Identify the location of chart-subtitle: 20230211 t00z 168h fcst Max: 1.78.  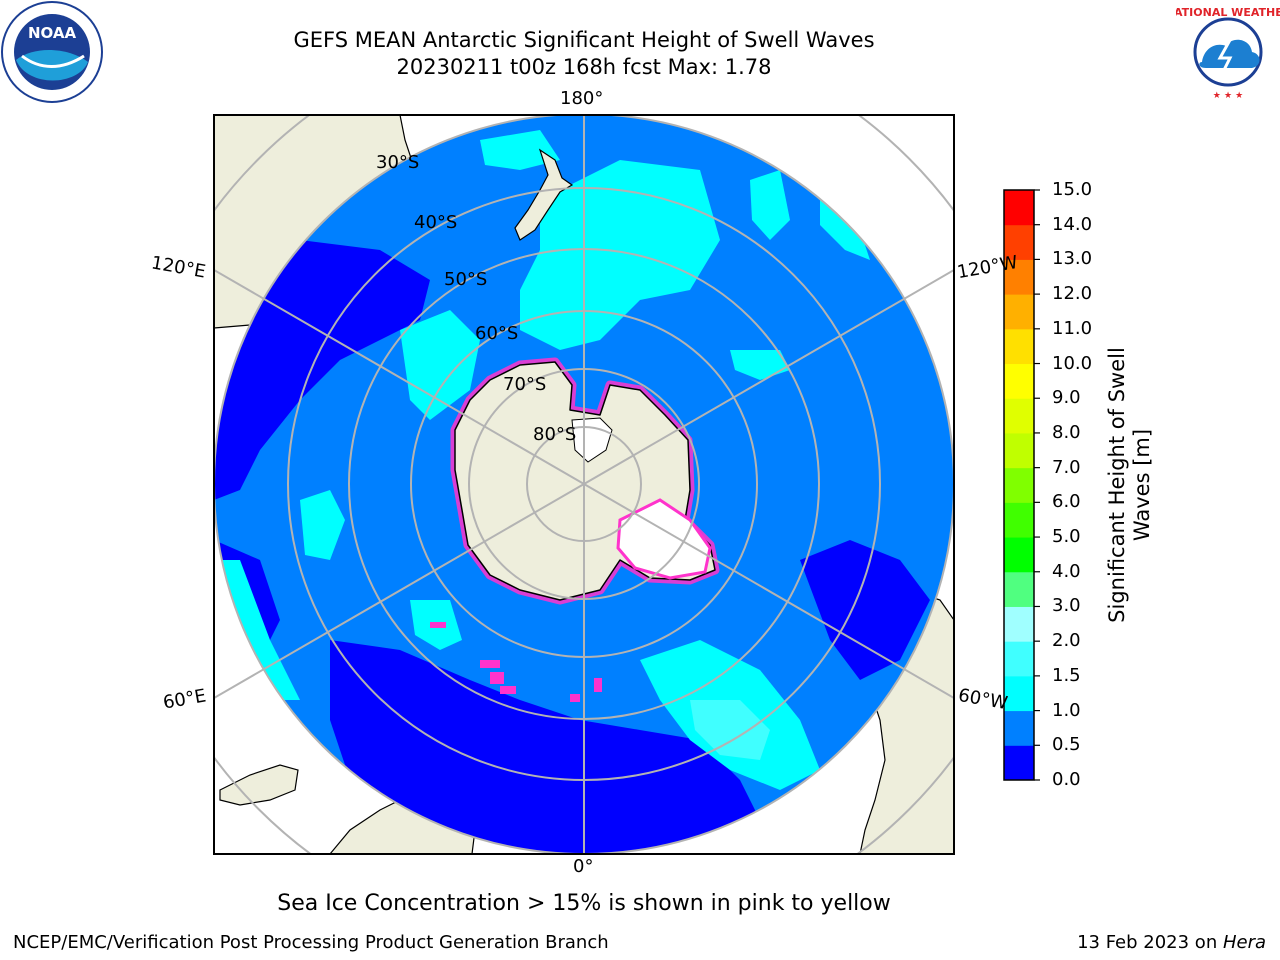
(584, 67).